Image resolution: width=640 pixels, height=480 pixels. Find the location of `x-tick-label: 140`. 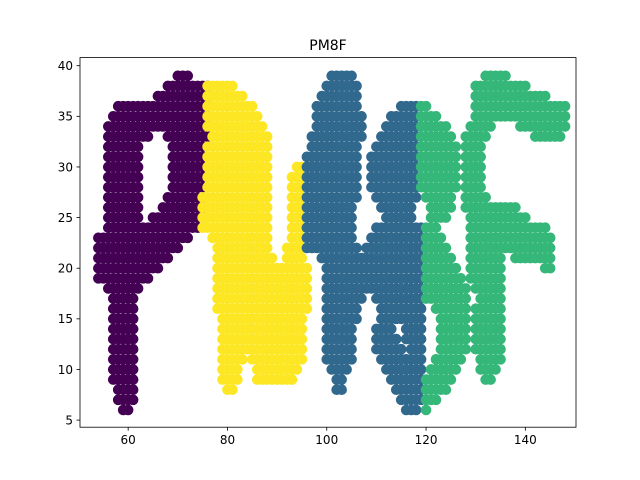

x-tick-label: 140 is located at coordinates (525, 440).